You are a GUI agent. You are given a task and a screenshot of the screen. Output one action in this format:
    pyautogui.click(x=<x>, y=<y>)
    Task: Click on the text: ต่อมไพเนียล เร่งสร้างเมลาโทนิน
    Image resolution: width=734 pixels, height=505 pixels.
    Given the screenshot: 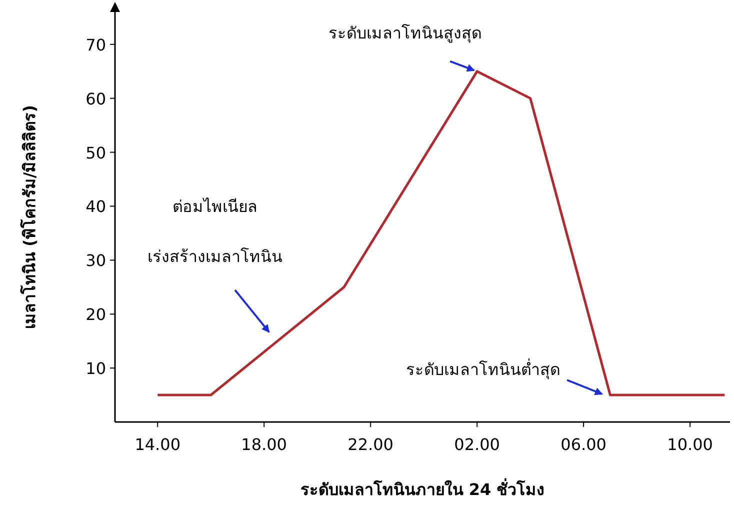 What is the action you would take?
    pyautogui.click(x=215, y=231)
    